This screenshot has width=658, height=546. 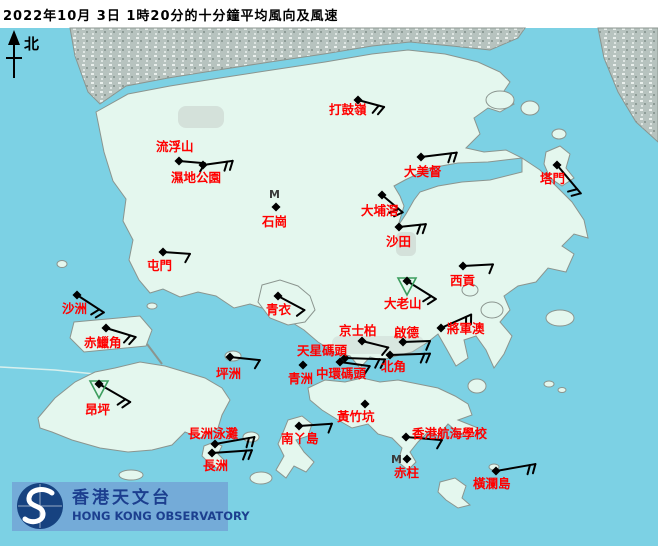 What do you see at coordinates (403, 303) in the screenshot?
I see `station-label: 大老山` at bounding box center [403, 303].